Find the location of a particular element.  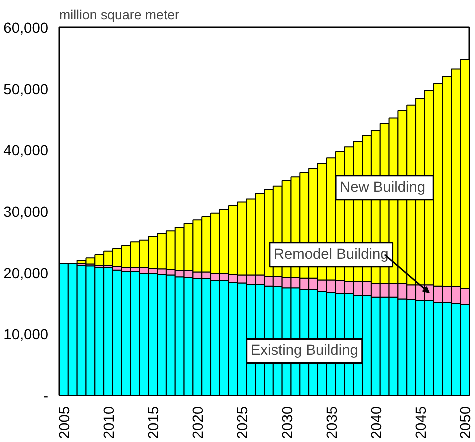

x-tick-label: 2045 is located at coordinates (422, 423).